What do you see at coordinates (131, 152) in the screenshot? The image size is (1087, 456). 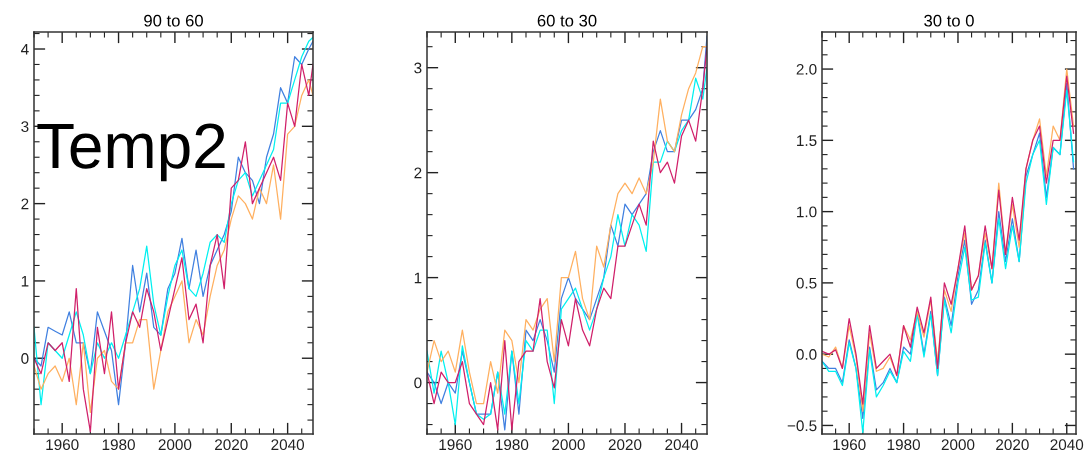 I see `annotation: Temp2` at bounding box center [131, 152].